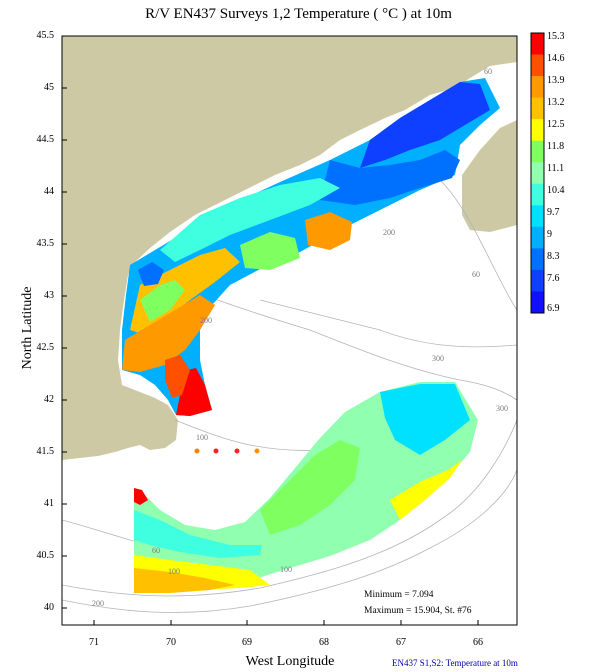 The image size is (597, 672). Describe the element at coordinates (94, 642) in the screenshot. I see `lon-tick-label: 71` at that location.